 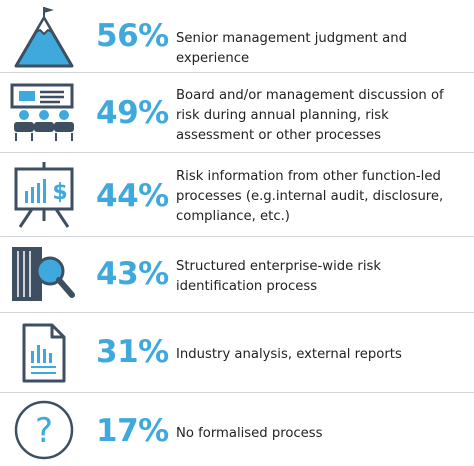 What do you see at coordinates (289, 354) in the screenshot?
I see `description: Industry analysis, external reports` at bounding box center [289, 354].